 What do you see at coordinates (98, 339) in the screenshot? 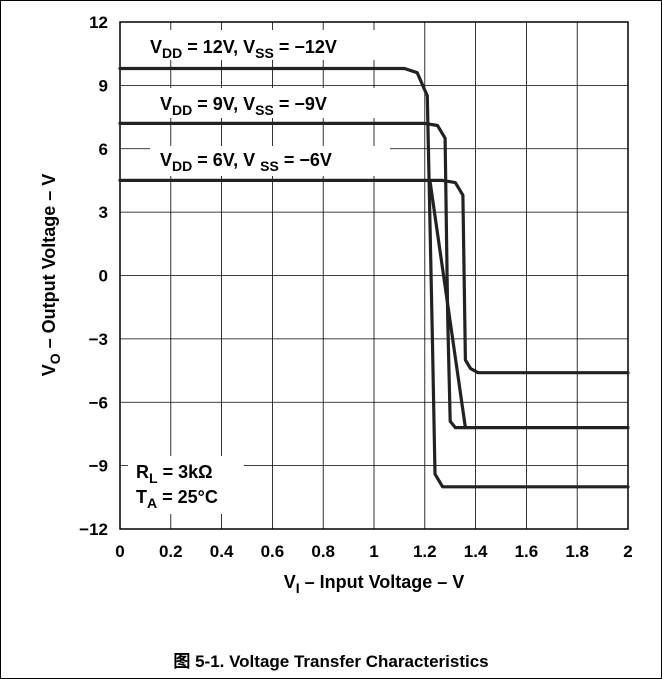
I see `y-tick-label: −3` at bounding box center [98, 339].